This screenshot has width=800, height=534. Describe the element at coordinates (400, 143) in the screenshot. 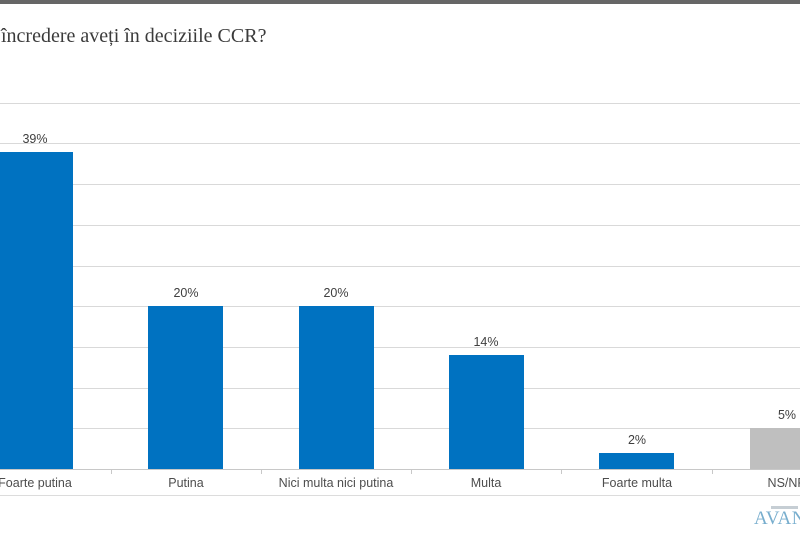

I see `gridline-40pct` at that location.